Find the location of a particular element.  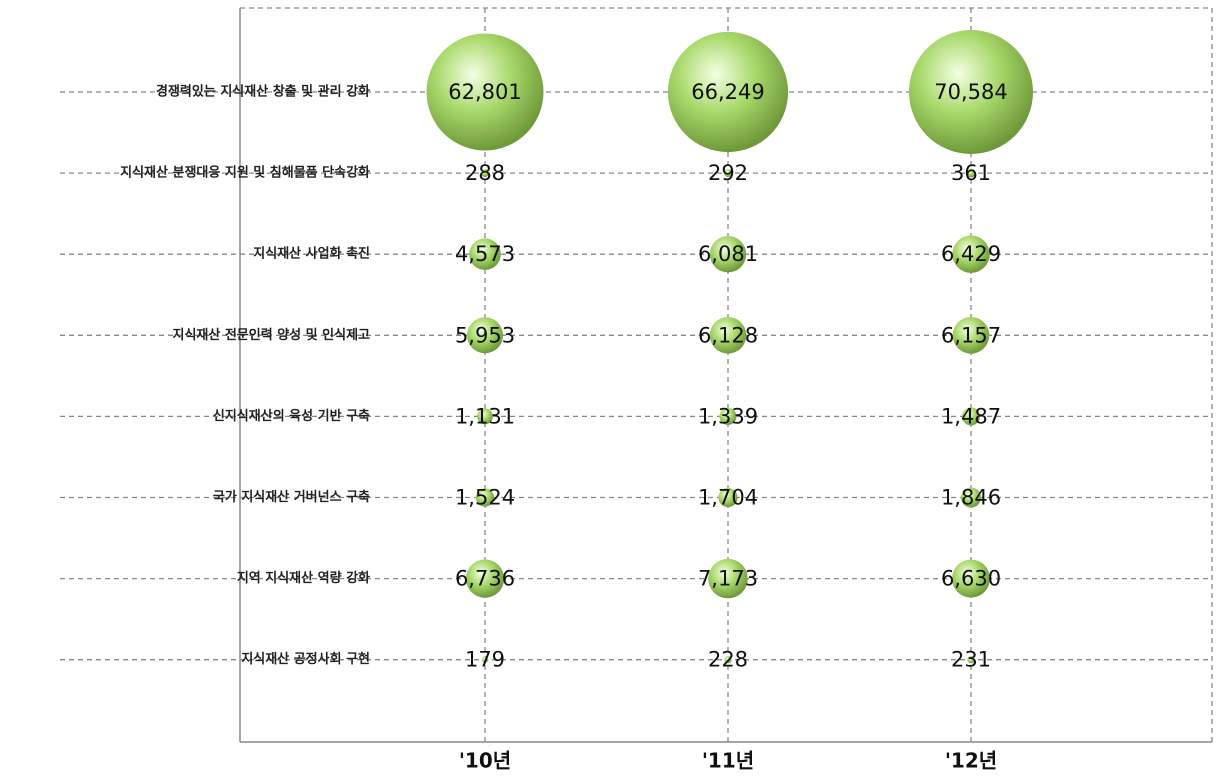

data-label: 66,249 is located at coordinates (727, 92).